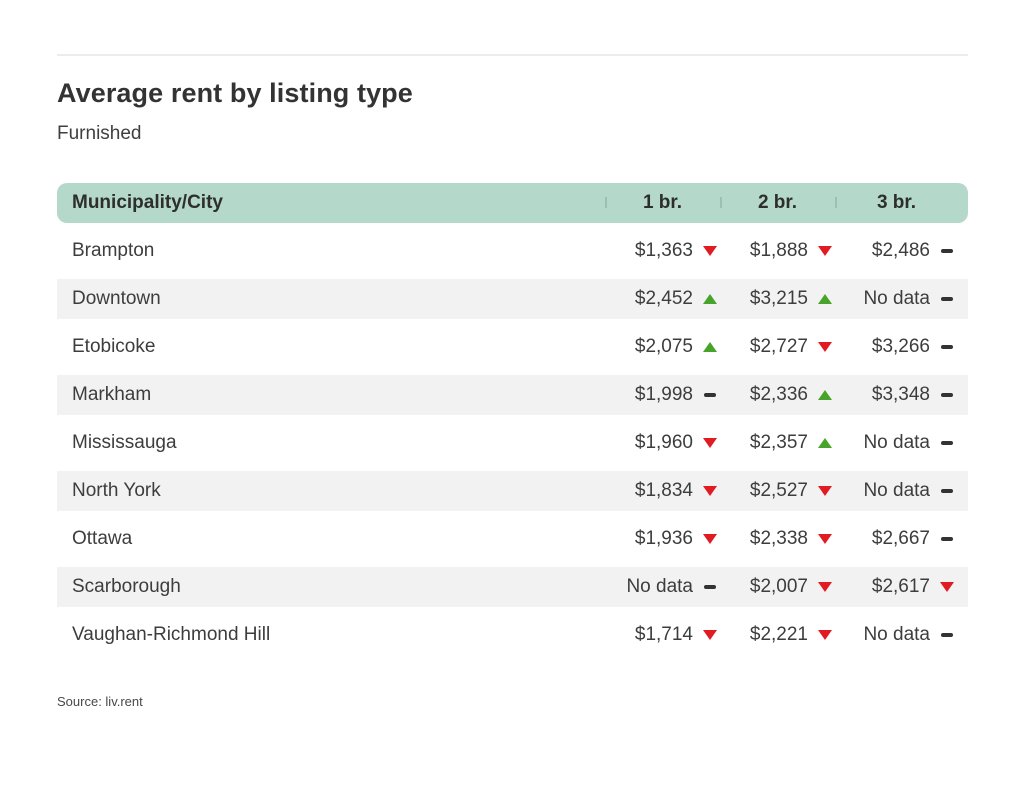 The width and height of the screenshot is (1024, 795). I want to click on header-1br: 1 br., so click(662, 203).